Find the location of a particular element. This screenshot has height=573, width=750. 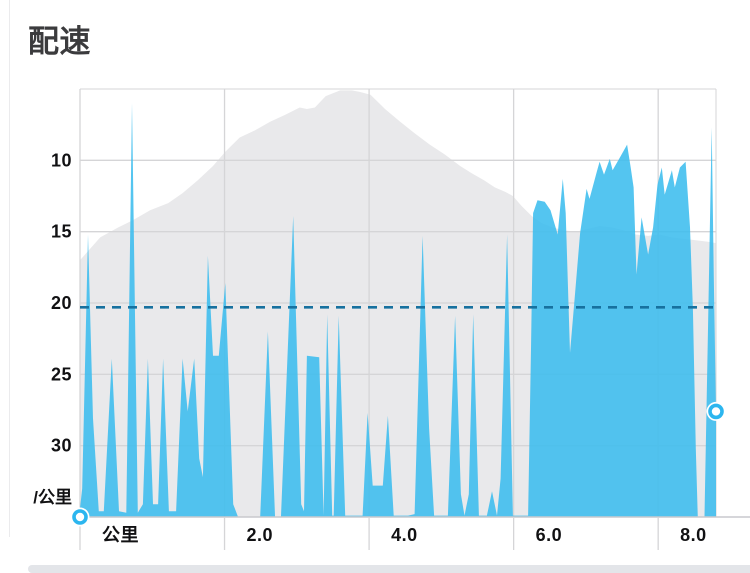

svg-text: 25 is located at coordinates (61, 374).